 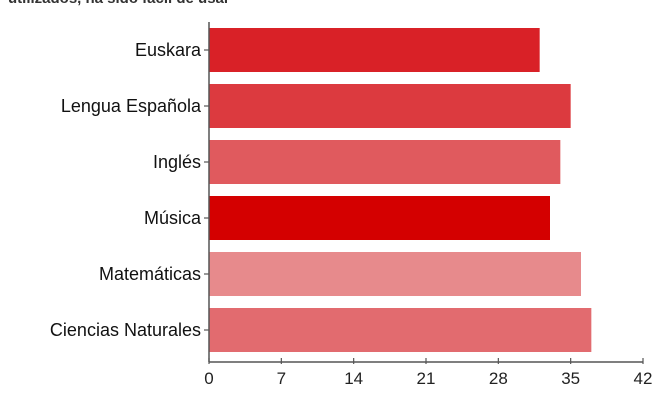 I want to click on category-label-4: Matemáticas, so click(x=150, y=274).